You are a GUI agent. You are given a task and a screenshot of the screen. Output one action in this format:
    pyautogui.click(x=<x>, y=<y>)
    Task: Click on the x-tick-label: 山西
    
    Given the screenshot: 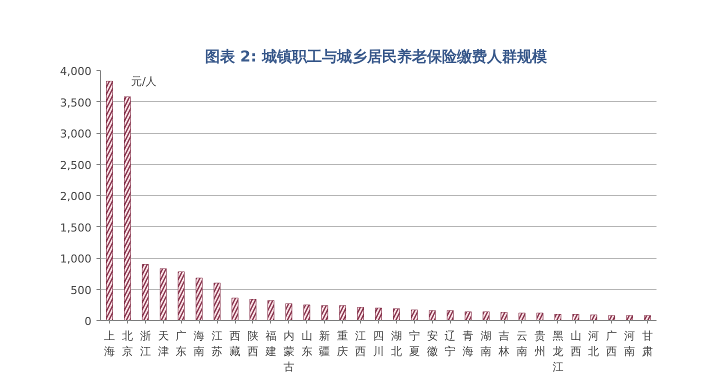 What is the action you would take?
    pyautogui.click(x=576, y=344)
    